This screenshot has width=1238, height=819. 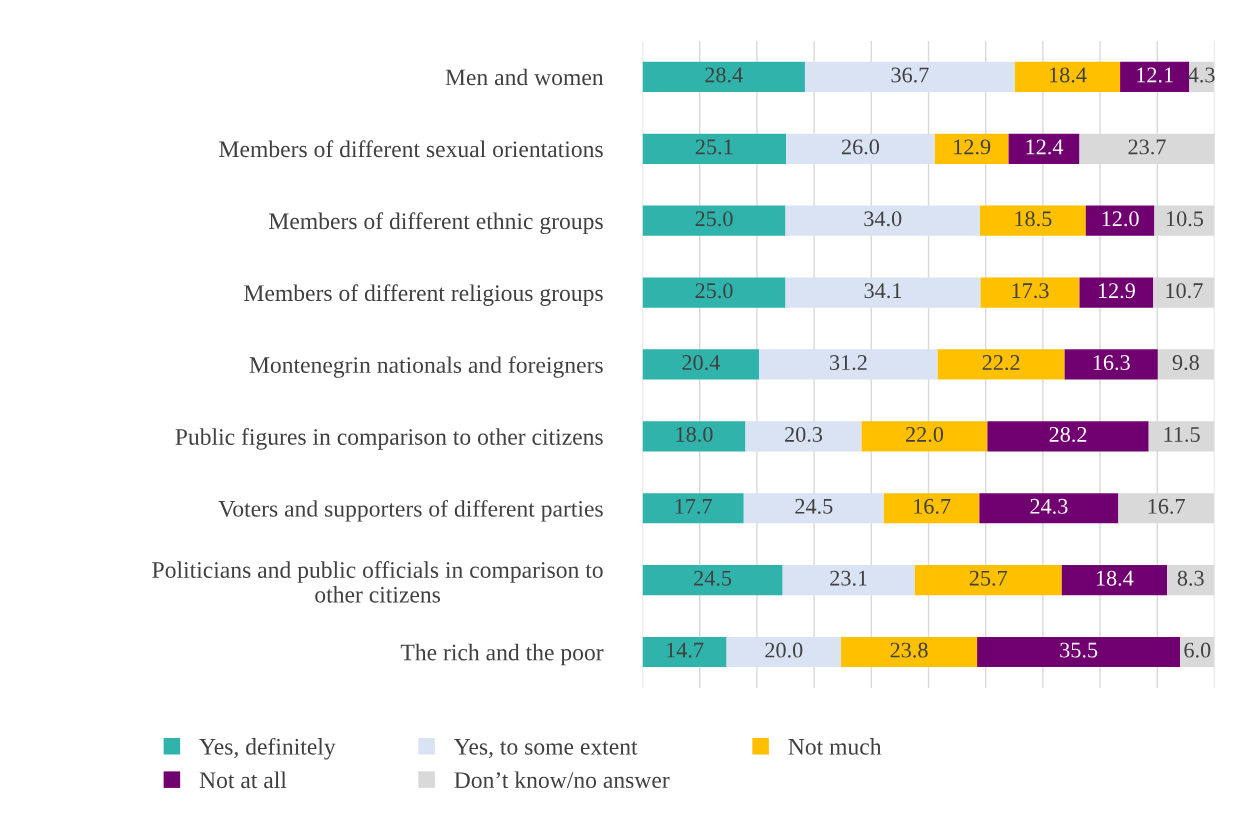 I want to click on data-label: 17.3, so click(x=1030, y=291).